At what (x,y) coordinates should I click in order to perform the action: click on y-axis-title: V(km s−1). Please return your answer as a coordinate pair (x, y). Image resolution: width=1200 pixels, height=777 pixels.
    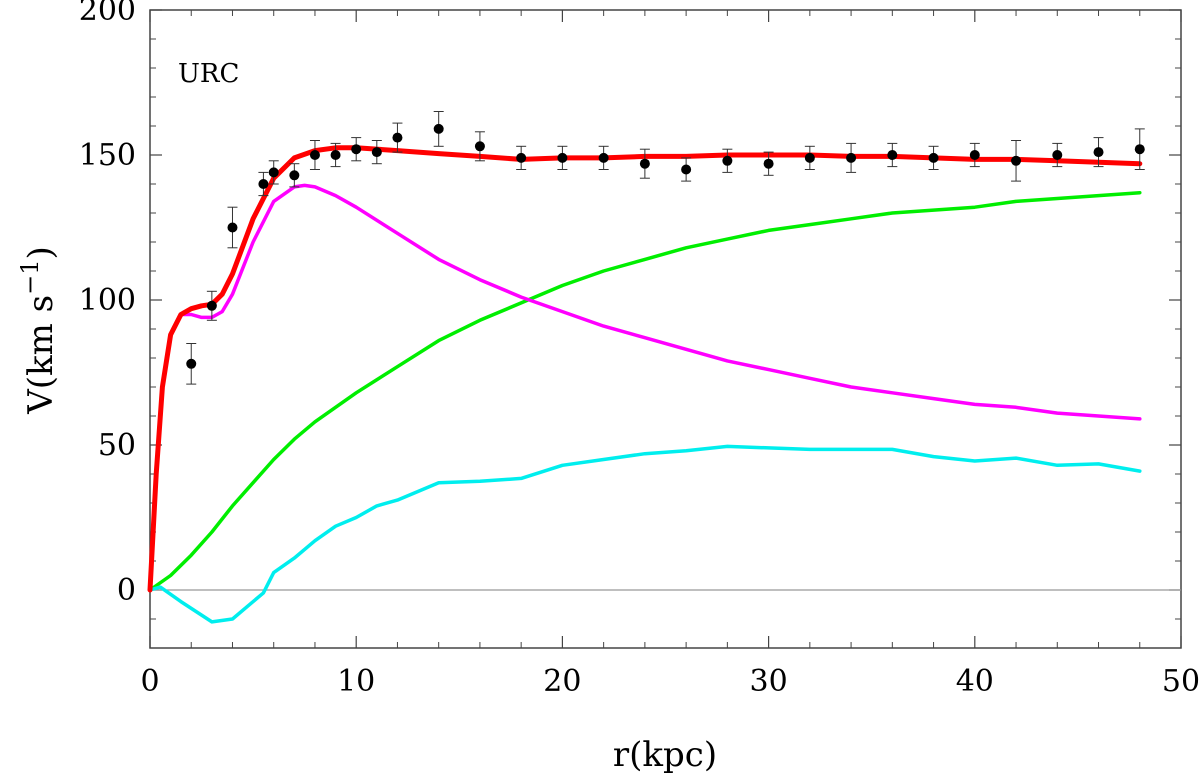
    Looking at the image, I should click on (38, 330).